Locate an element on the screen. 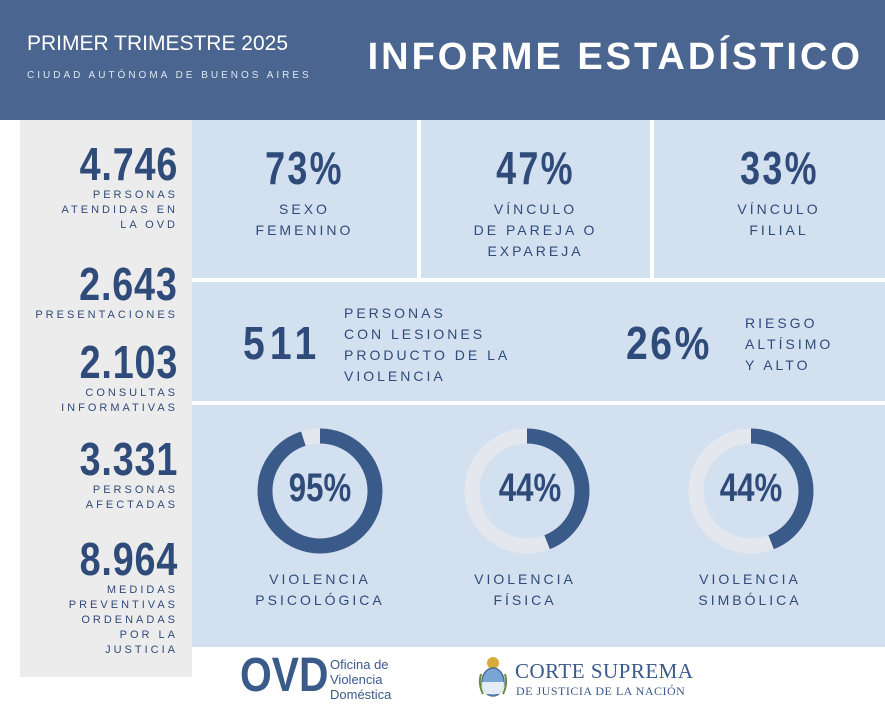  pct-vinculo-filial: 33% is located at coordinates (779, 168).